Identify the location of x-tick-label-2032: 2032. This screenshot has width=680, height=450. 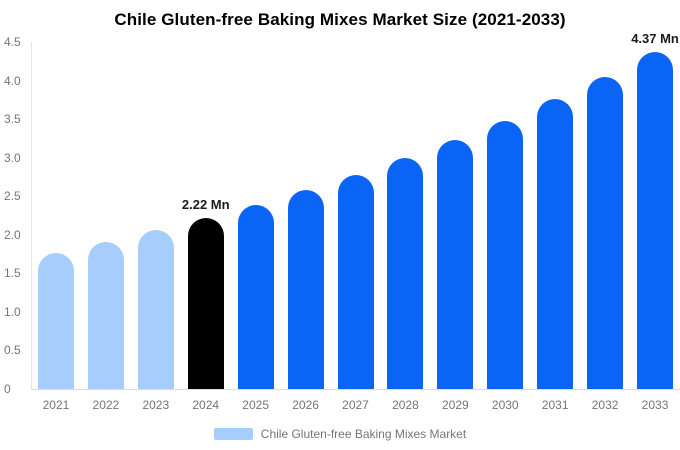
(605, 405).